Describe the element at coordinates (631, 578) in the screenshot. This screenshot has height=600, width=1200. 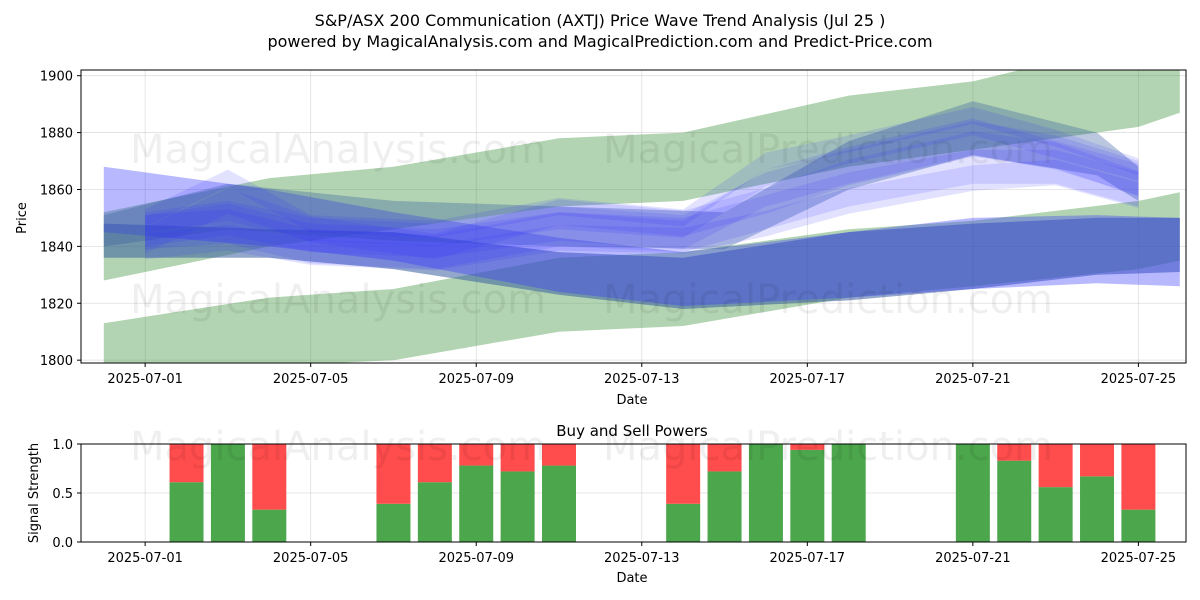
I see `powers-x-label: Date` at that location.